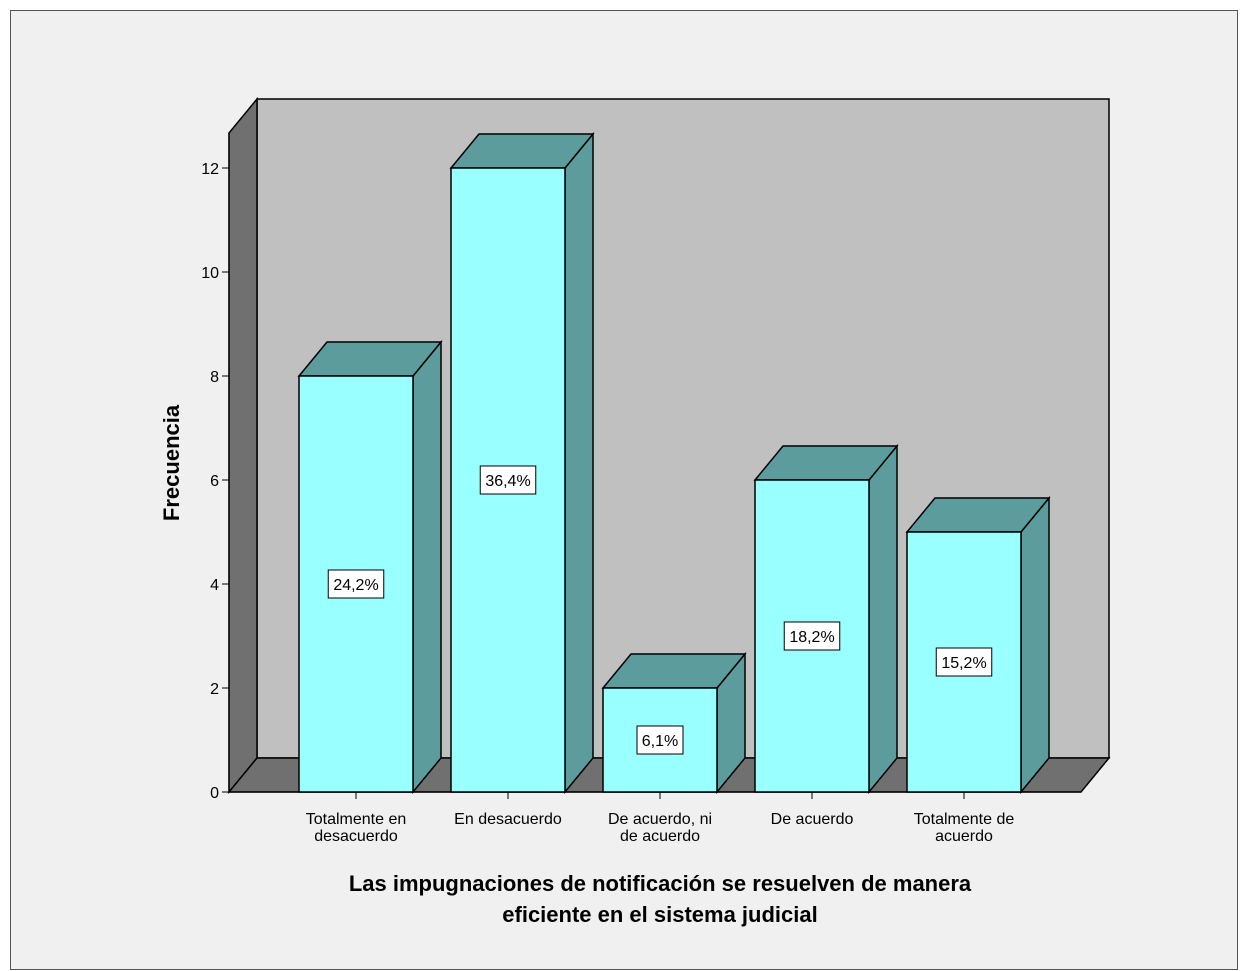 The width and height of the screenshot is (1240, 971). I want to click on data-label: 36,4%, so click(507, 481).